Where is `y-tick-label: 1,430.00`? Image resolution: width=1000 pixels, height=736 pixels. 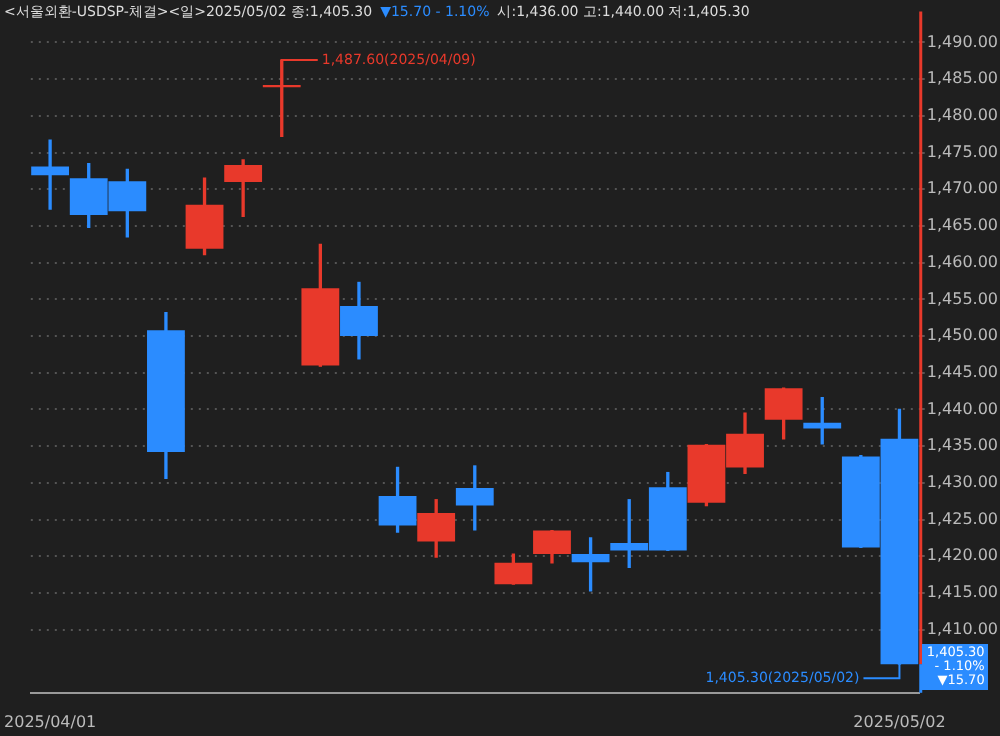 y-tick-label: 1,430.00 is located at coordinates (962, 482).